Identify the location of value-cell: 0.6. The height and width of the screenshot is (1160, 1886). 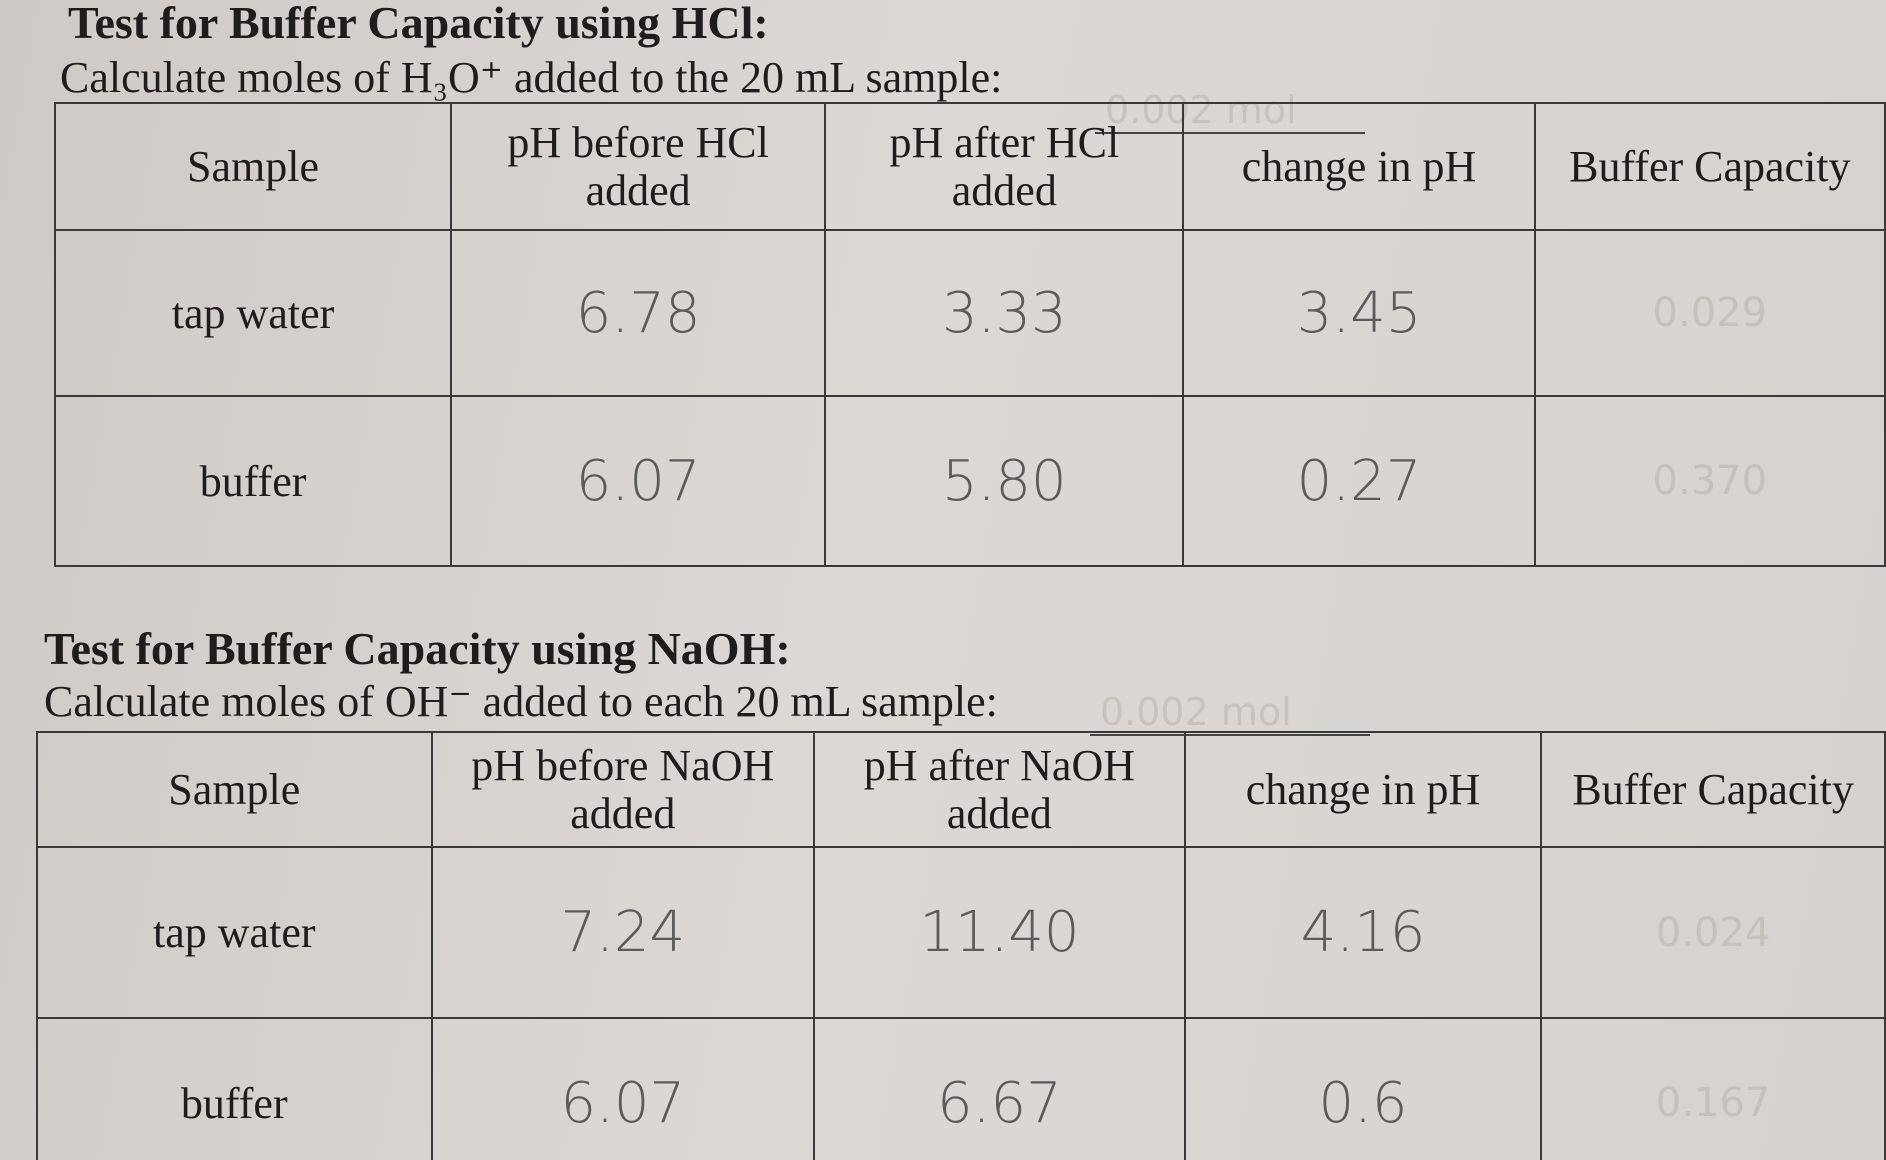
(1363, 1088).